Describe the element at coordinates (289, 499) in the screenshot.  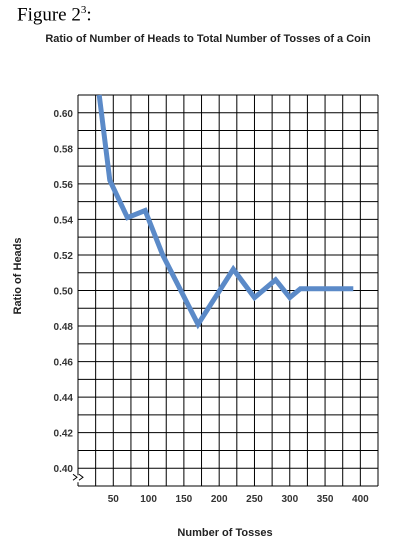
I see `x-tick-label: 300` at that location.